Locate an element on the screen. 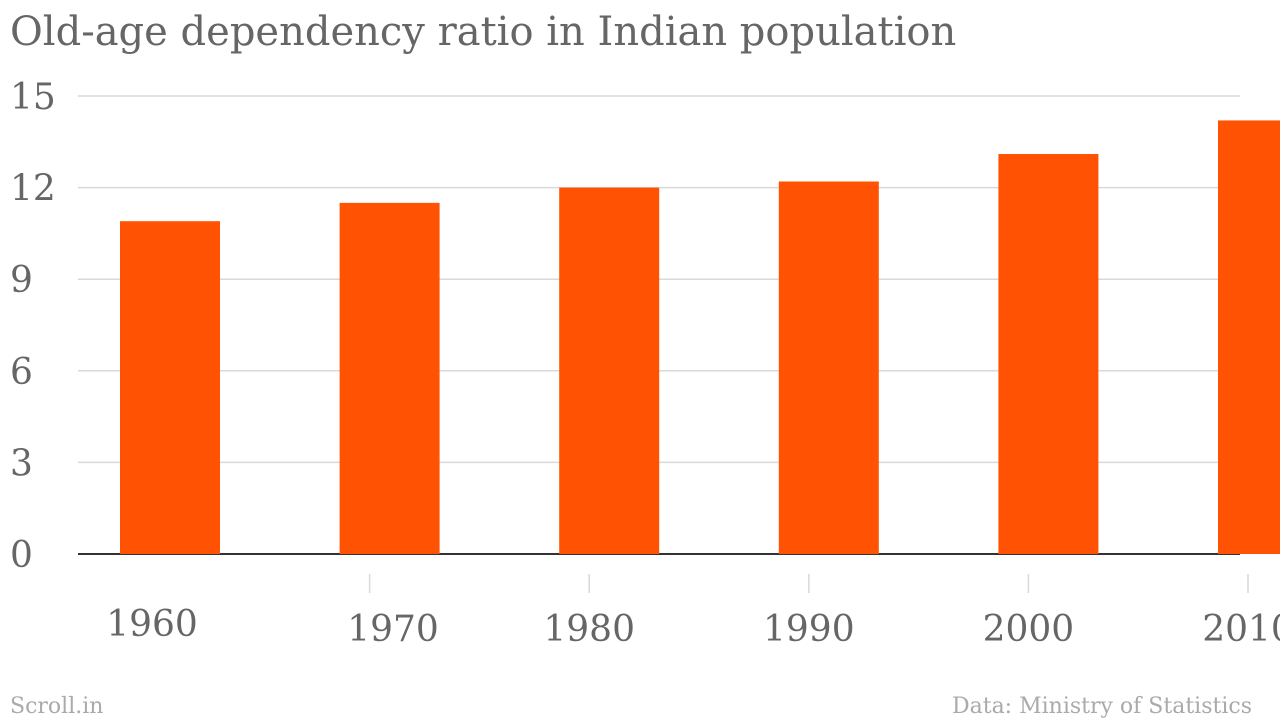 The width and height of the screenshot is (1280, 720). bar-2000 is located at coordinates (1048, 354).